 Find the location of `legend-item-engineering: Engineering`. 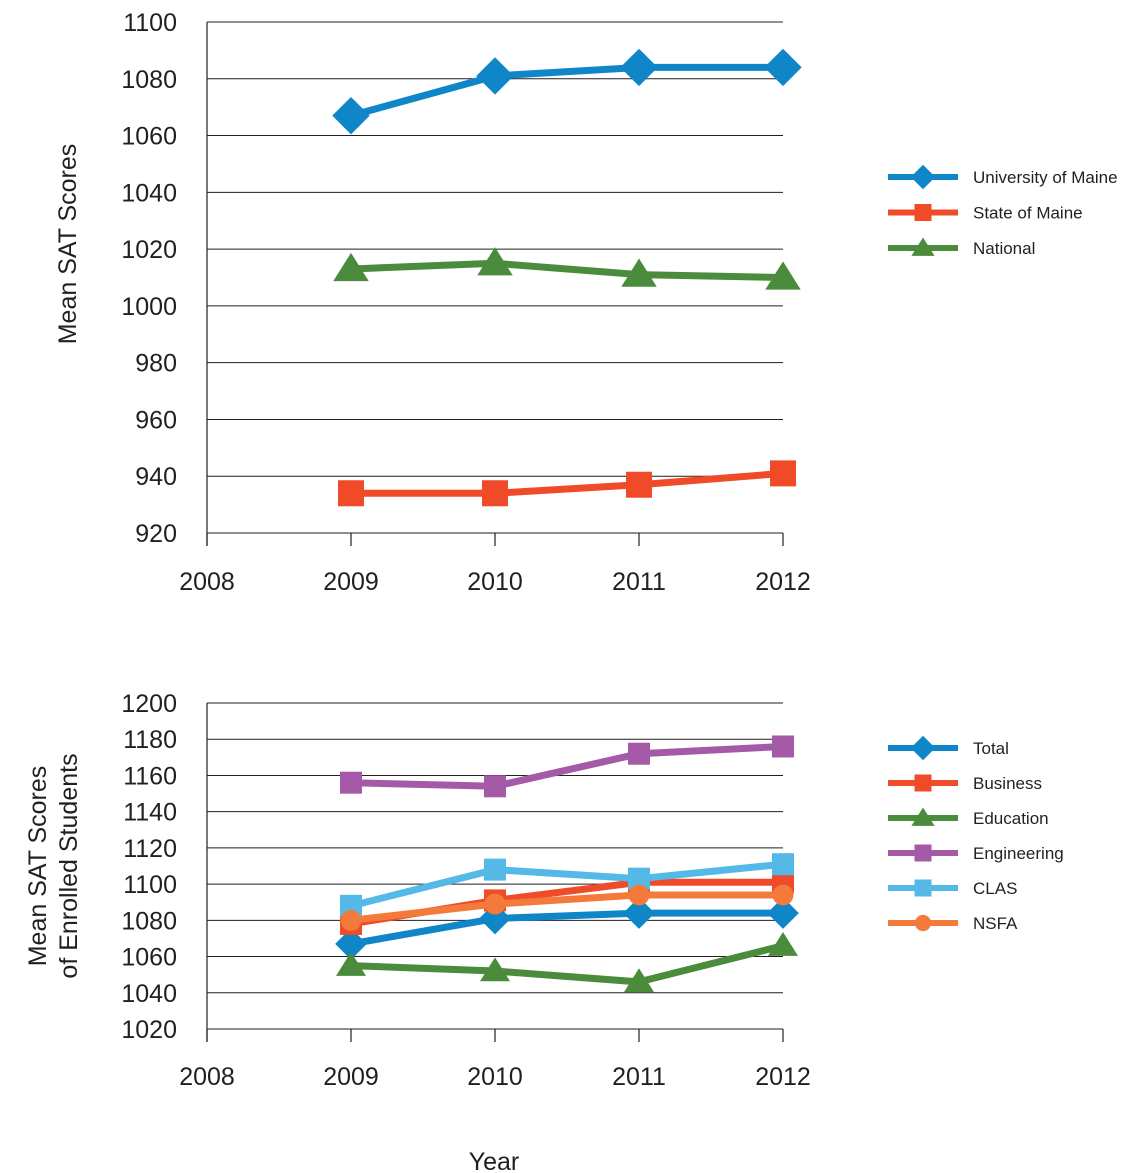

legend-item-engineering: Engineering is located at coordinates (976, 853).